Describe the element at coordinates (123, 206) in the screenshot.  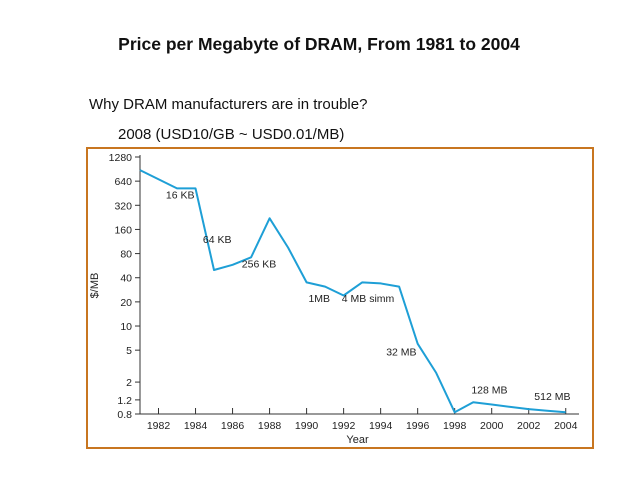
I see `y-tick-label: 320` at that location.